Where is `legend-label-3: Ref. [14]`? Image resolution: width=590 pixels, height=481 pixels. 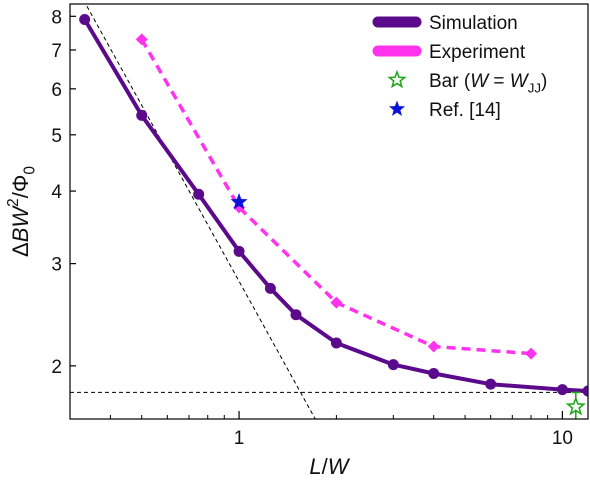
legend-label-3: Ref. [14] is located at coordinates (465, 110).